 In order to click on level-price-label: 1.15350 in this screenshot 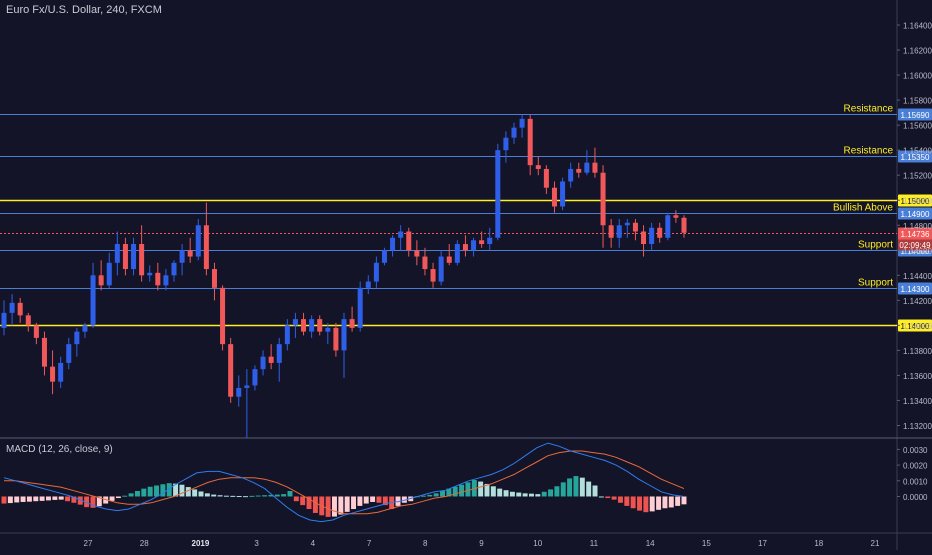, I will do `click(915, 157)`.